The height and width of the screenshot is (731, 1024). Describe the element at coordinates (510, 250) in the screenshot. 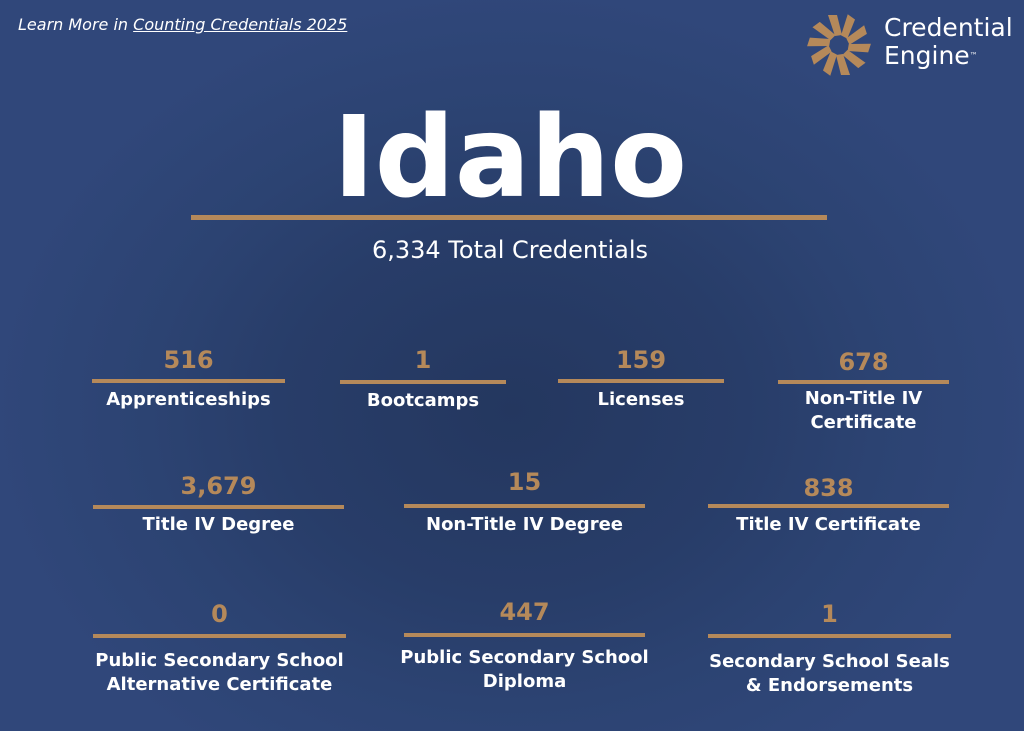

I see `total-credentials: 6,334 Total Credentials` at that location.